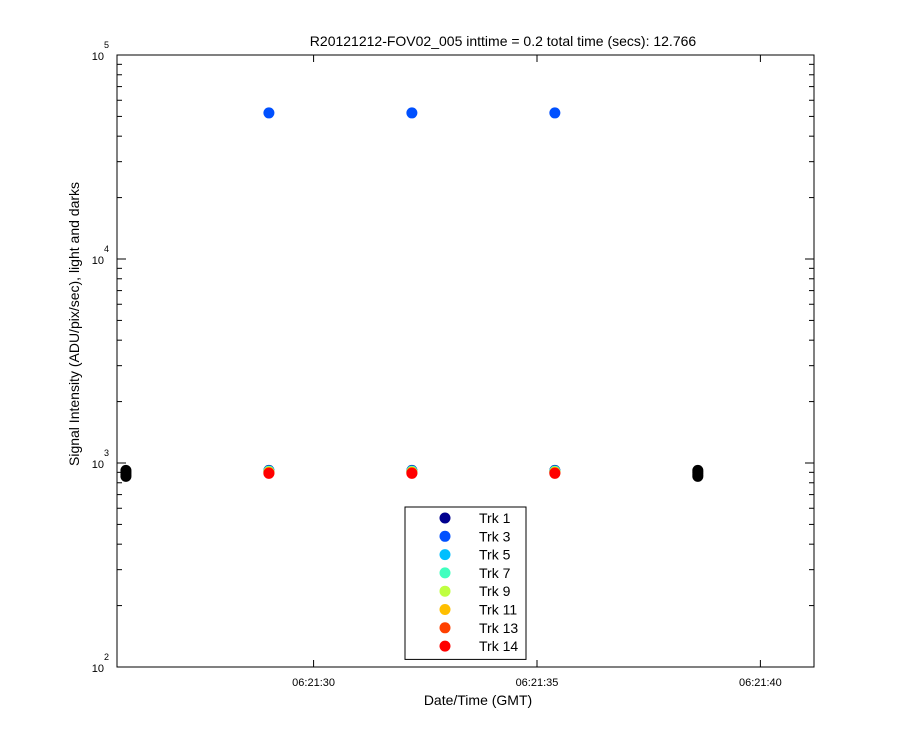 This screenshot has height=750, width=900. What do you see at coordinates (495, 591) in the screenshot?
I see `legend-label: Trk 9` at bounding box center [495, 591].